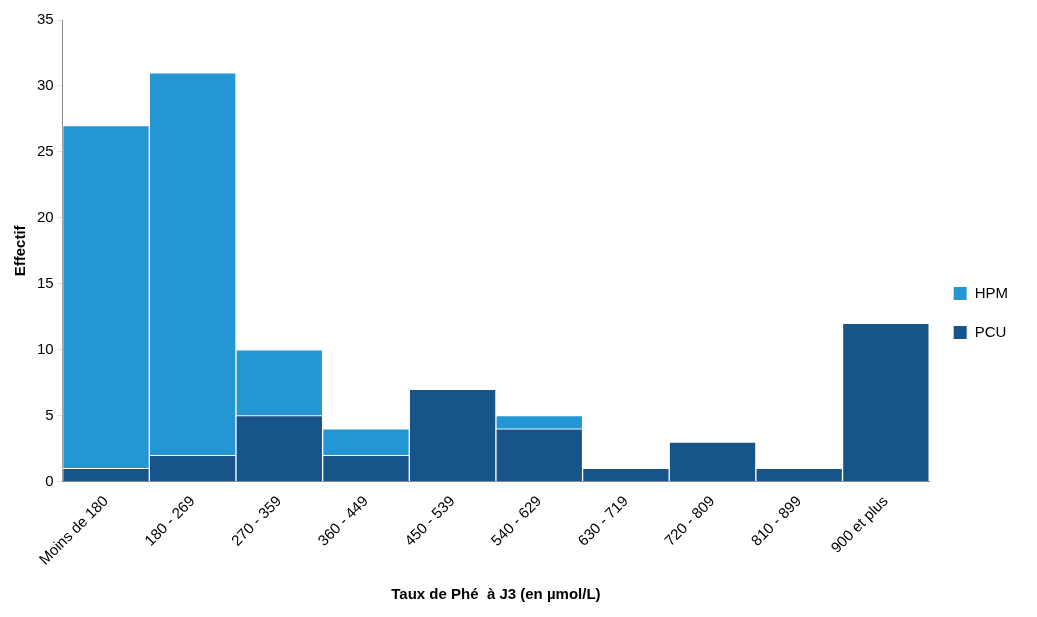 This screenshot has height=617, width=1037. I want to click on x-tick-label: 360 - 449, so click(342, 520).